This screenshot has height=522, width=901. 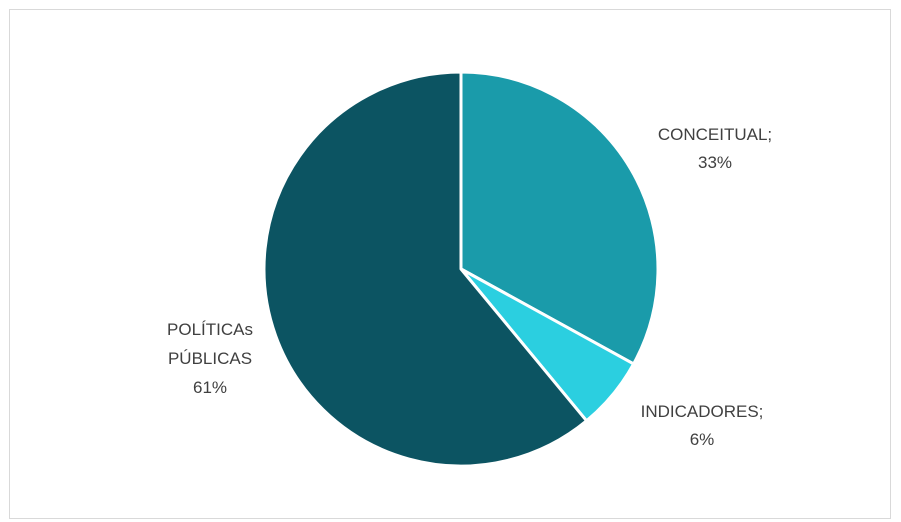 What do you see at coordinates (210, 329) in the screenshot?
I see `data-label-line: POLÍTICAs` at bounding box center [210, 329].